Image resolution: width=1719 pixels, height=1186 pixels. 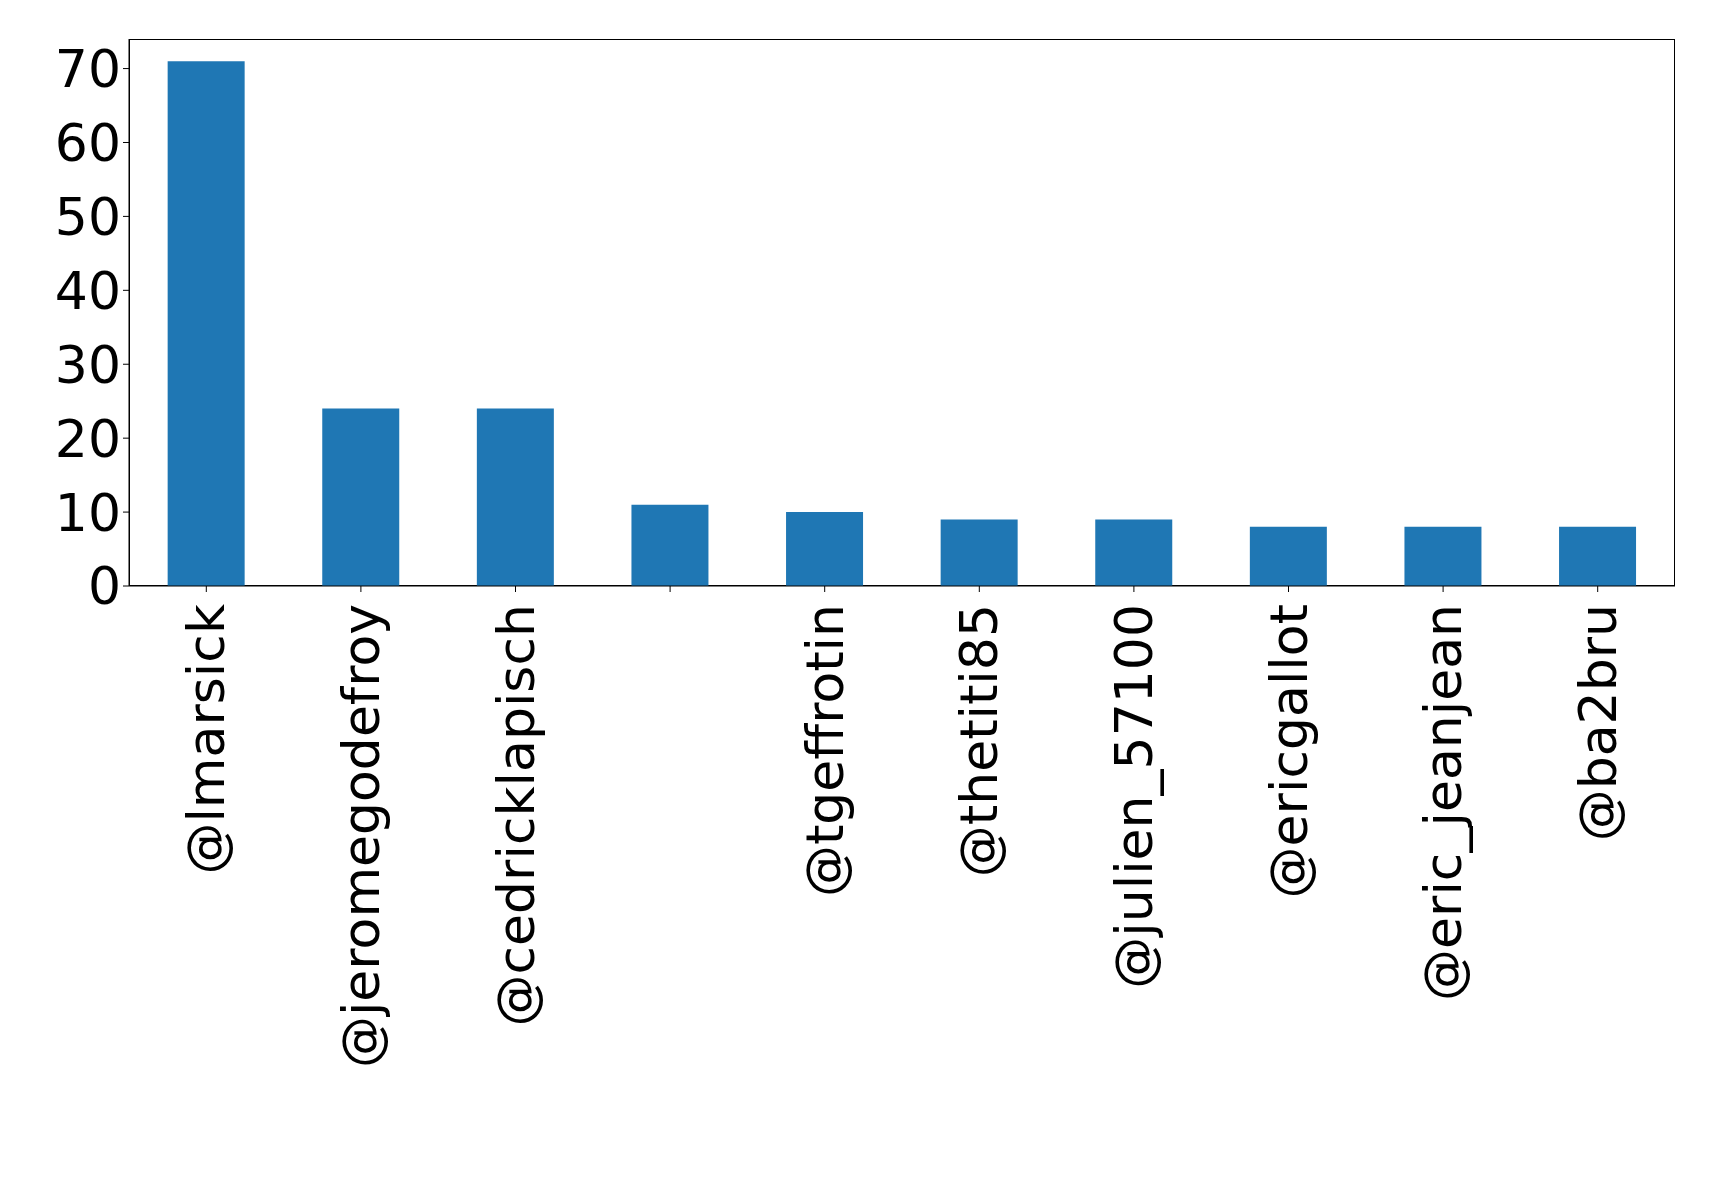 What do you see at coordinates (87, 142) in the screenshot?
I see `y-tick-label: 60` at bounding box center [87, 142].